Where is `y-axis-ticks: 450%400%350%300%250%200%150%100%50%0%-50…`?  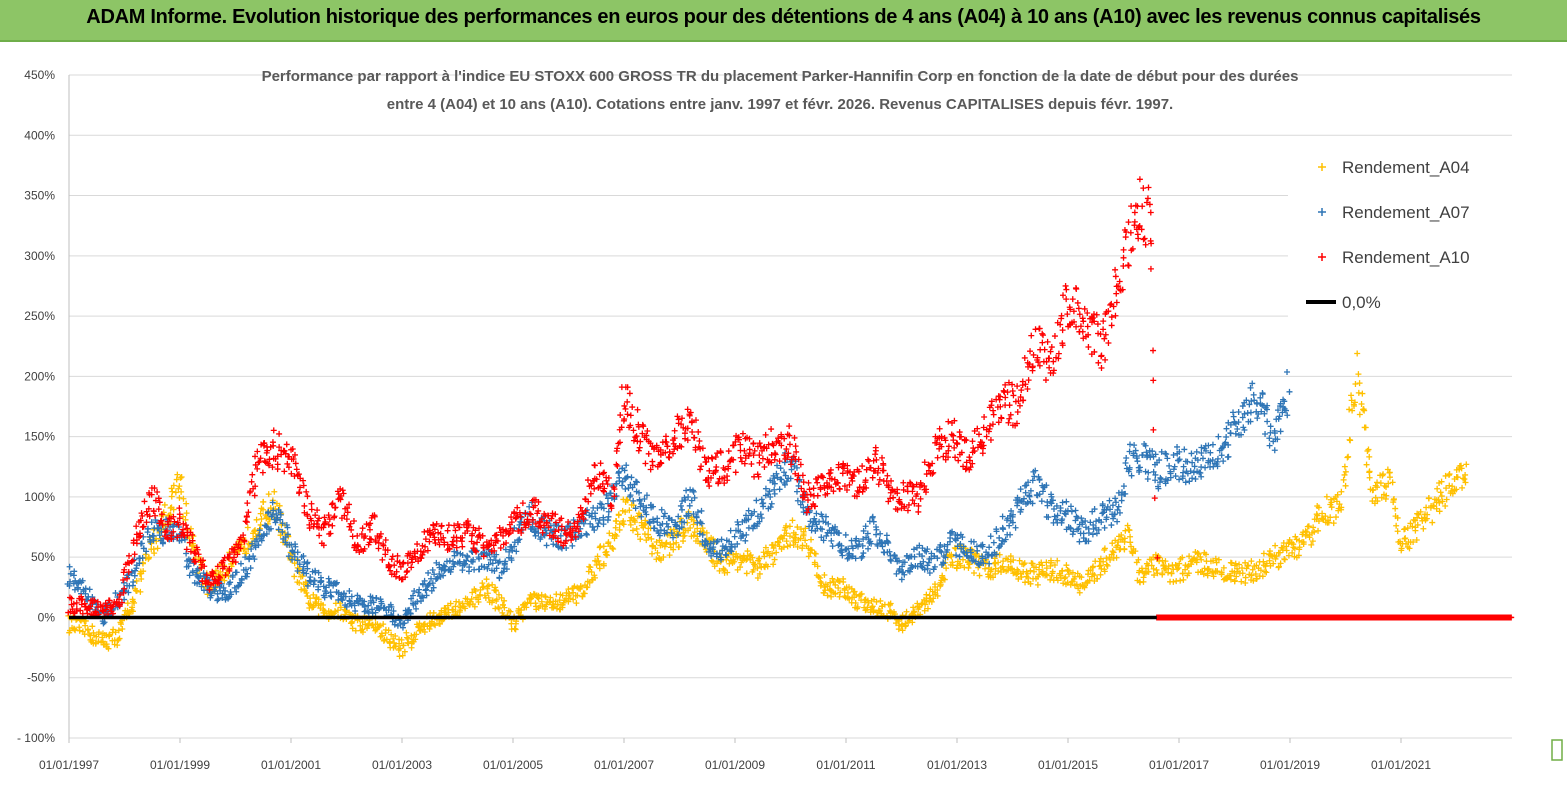
y-axis-ticks: 450%400%350%300%250%200%150%100%50%0%-50… is located at coordinates (36, 406).